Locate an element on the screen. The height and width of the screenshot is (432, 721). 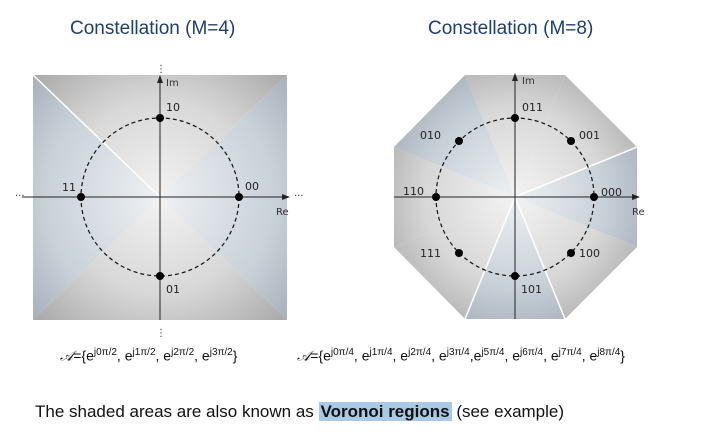
m4-label-01: 01 is located at coordinates (173, 289).